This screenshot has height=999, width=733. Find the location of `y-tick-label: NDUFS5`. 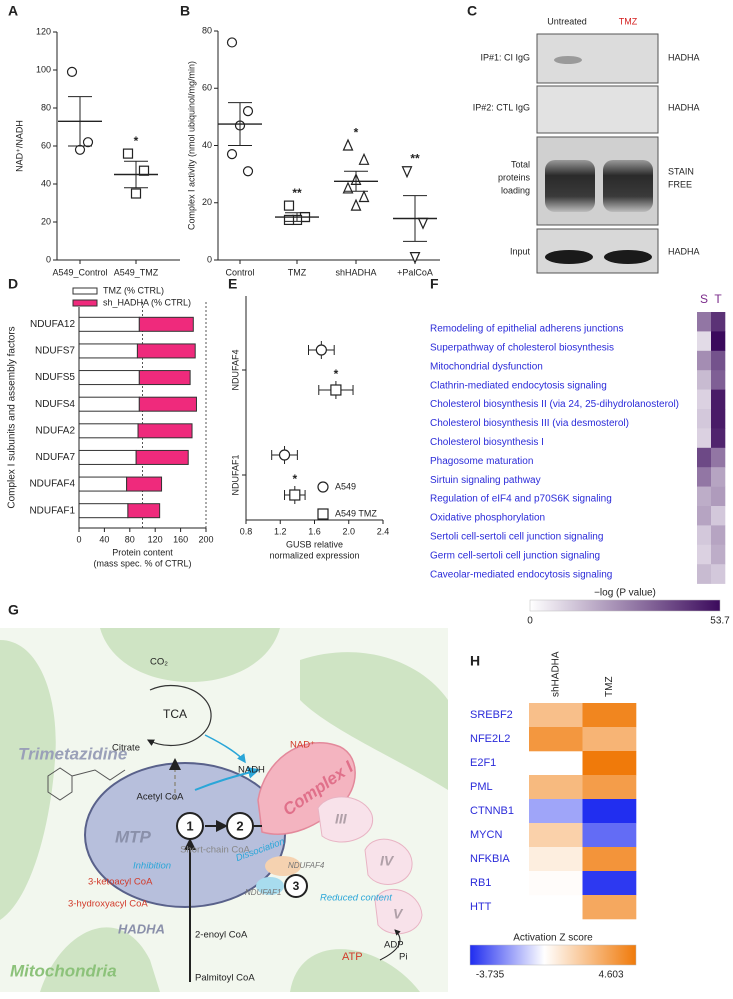

y-tick-label: NDUFS5 is located at coordinates (55, 377).